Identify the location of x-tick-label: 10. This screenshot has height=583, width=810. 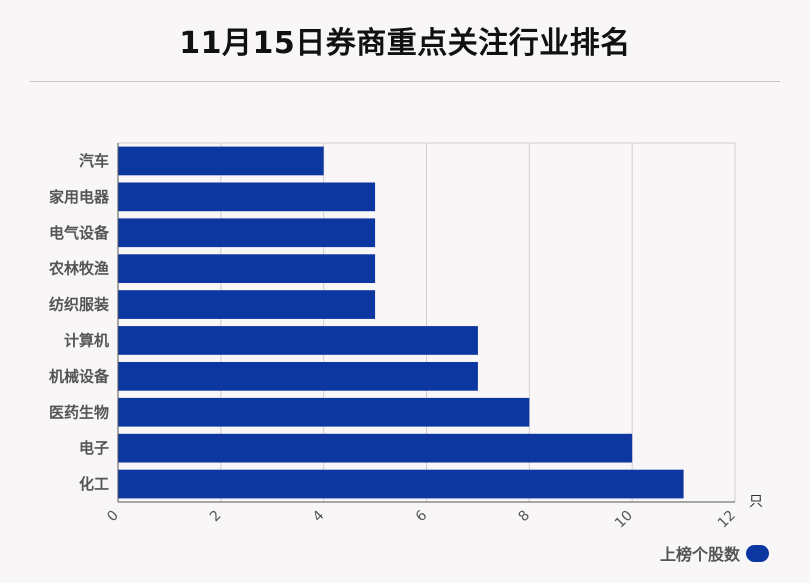
(624, 520).